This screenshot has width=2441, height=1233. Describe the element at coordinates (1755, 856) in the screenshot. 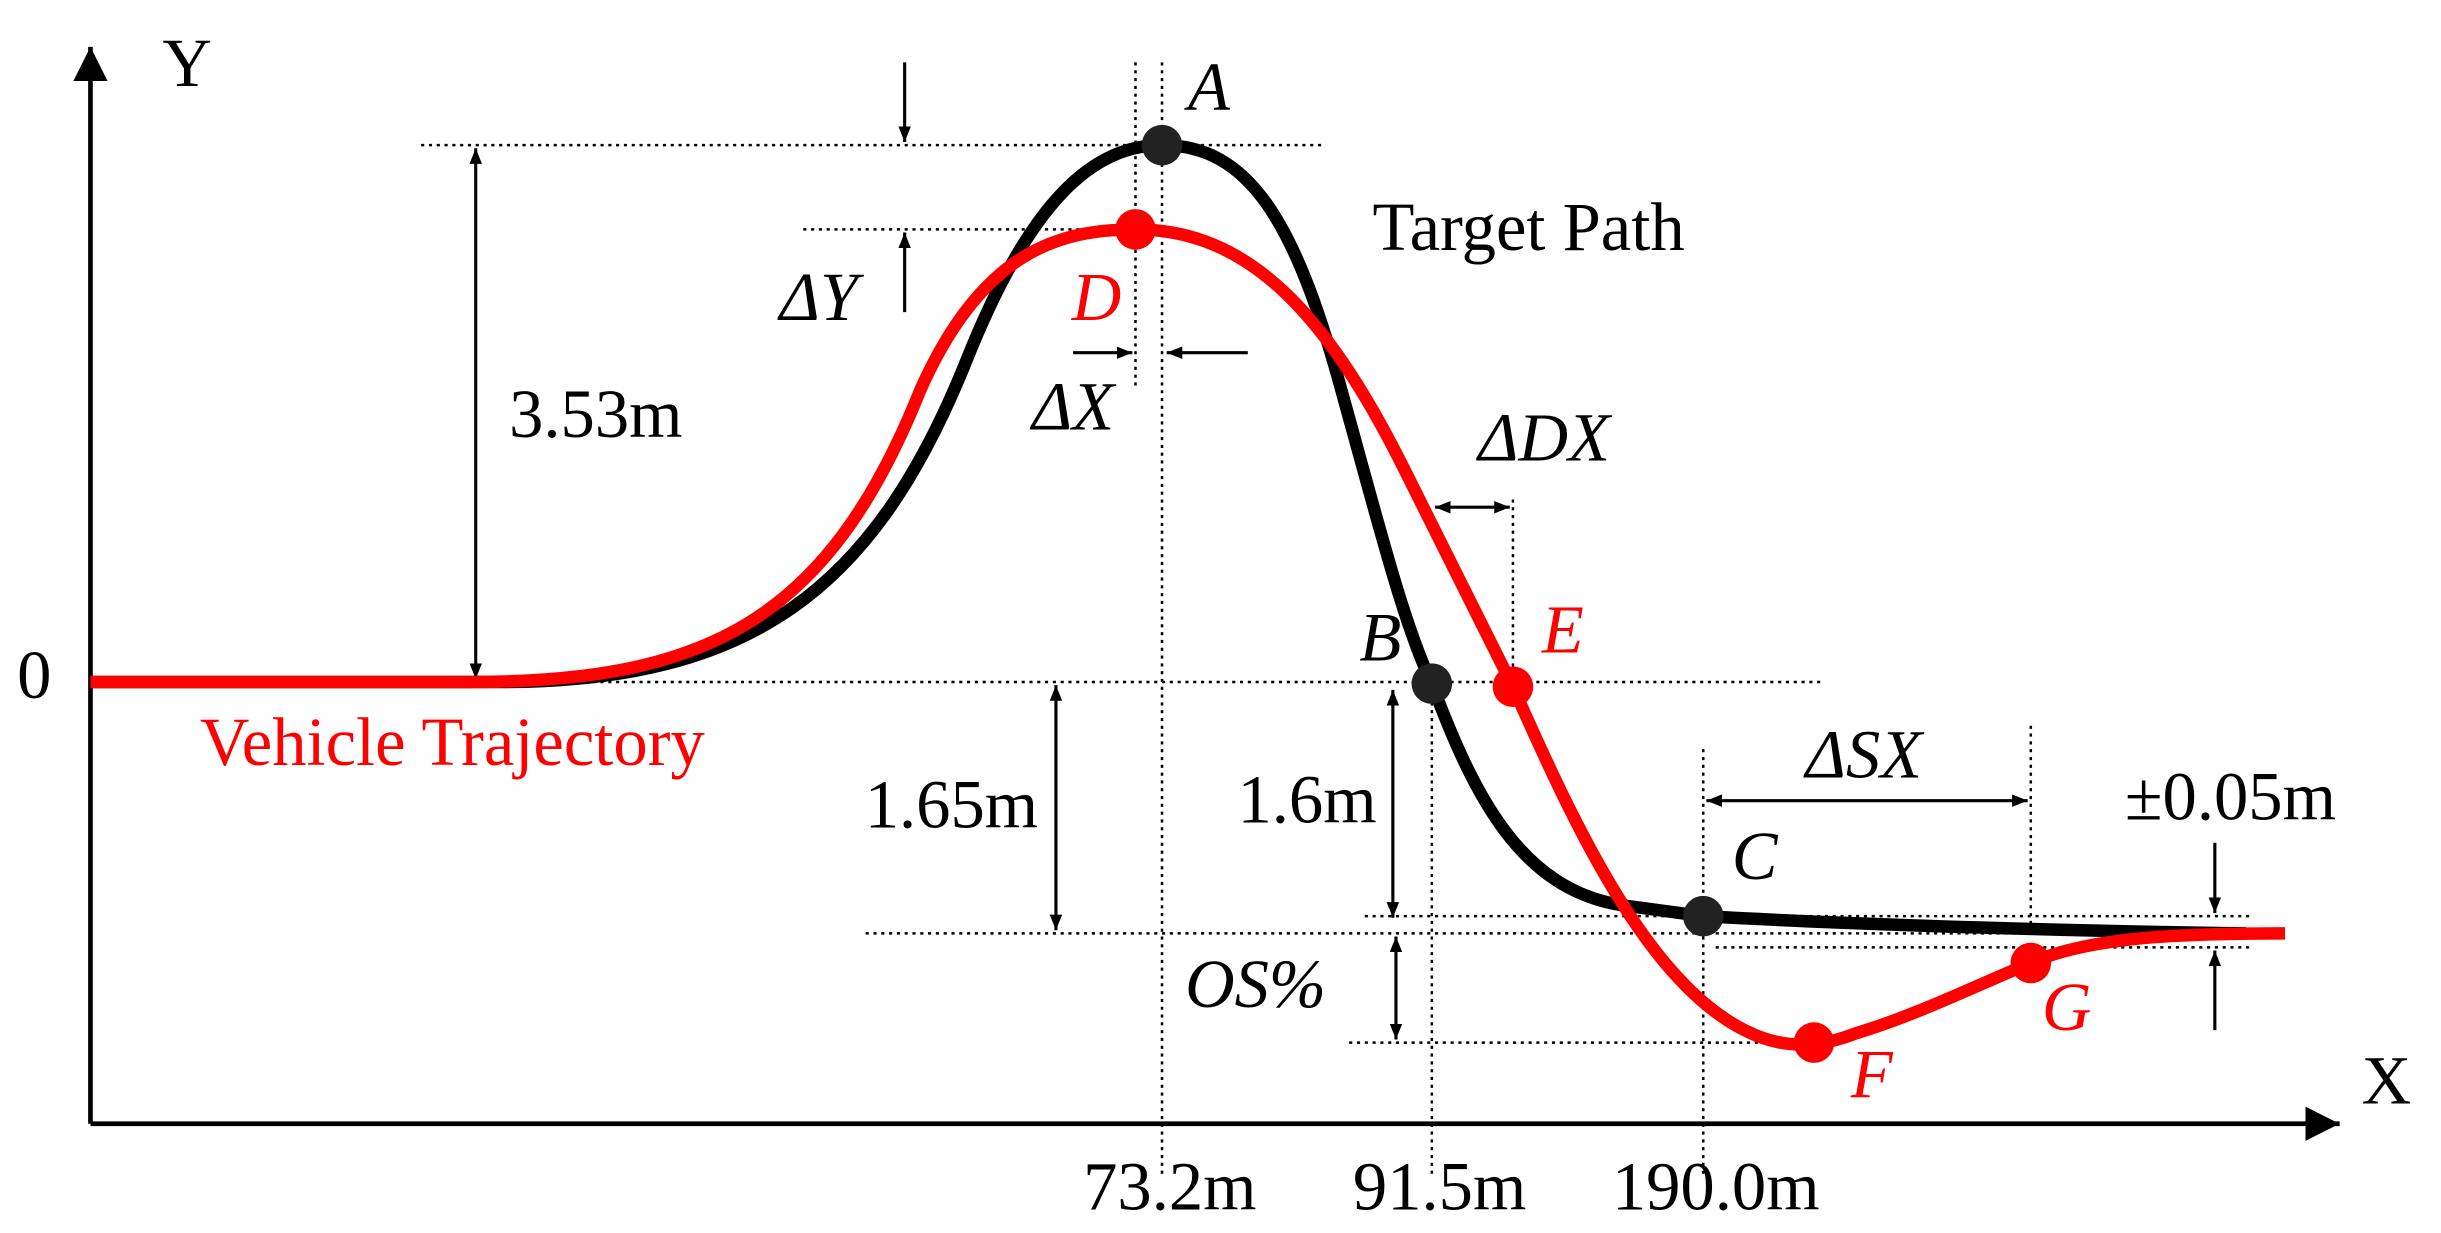

I see `point-label: C` at that location.